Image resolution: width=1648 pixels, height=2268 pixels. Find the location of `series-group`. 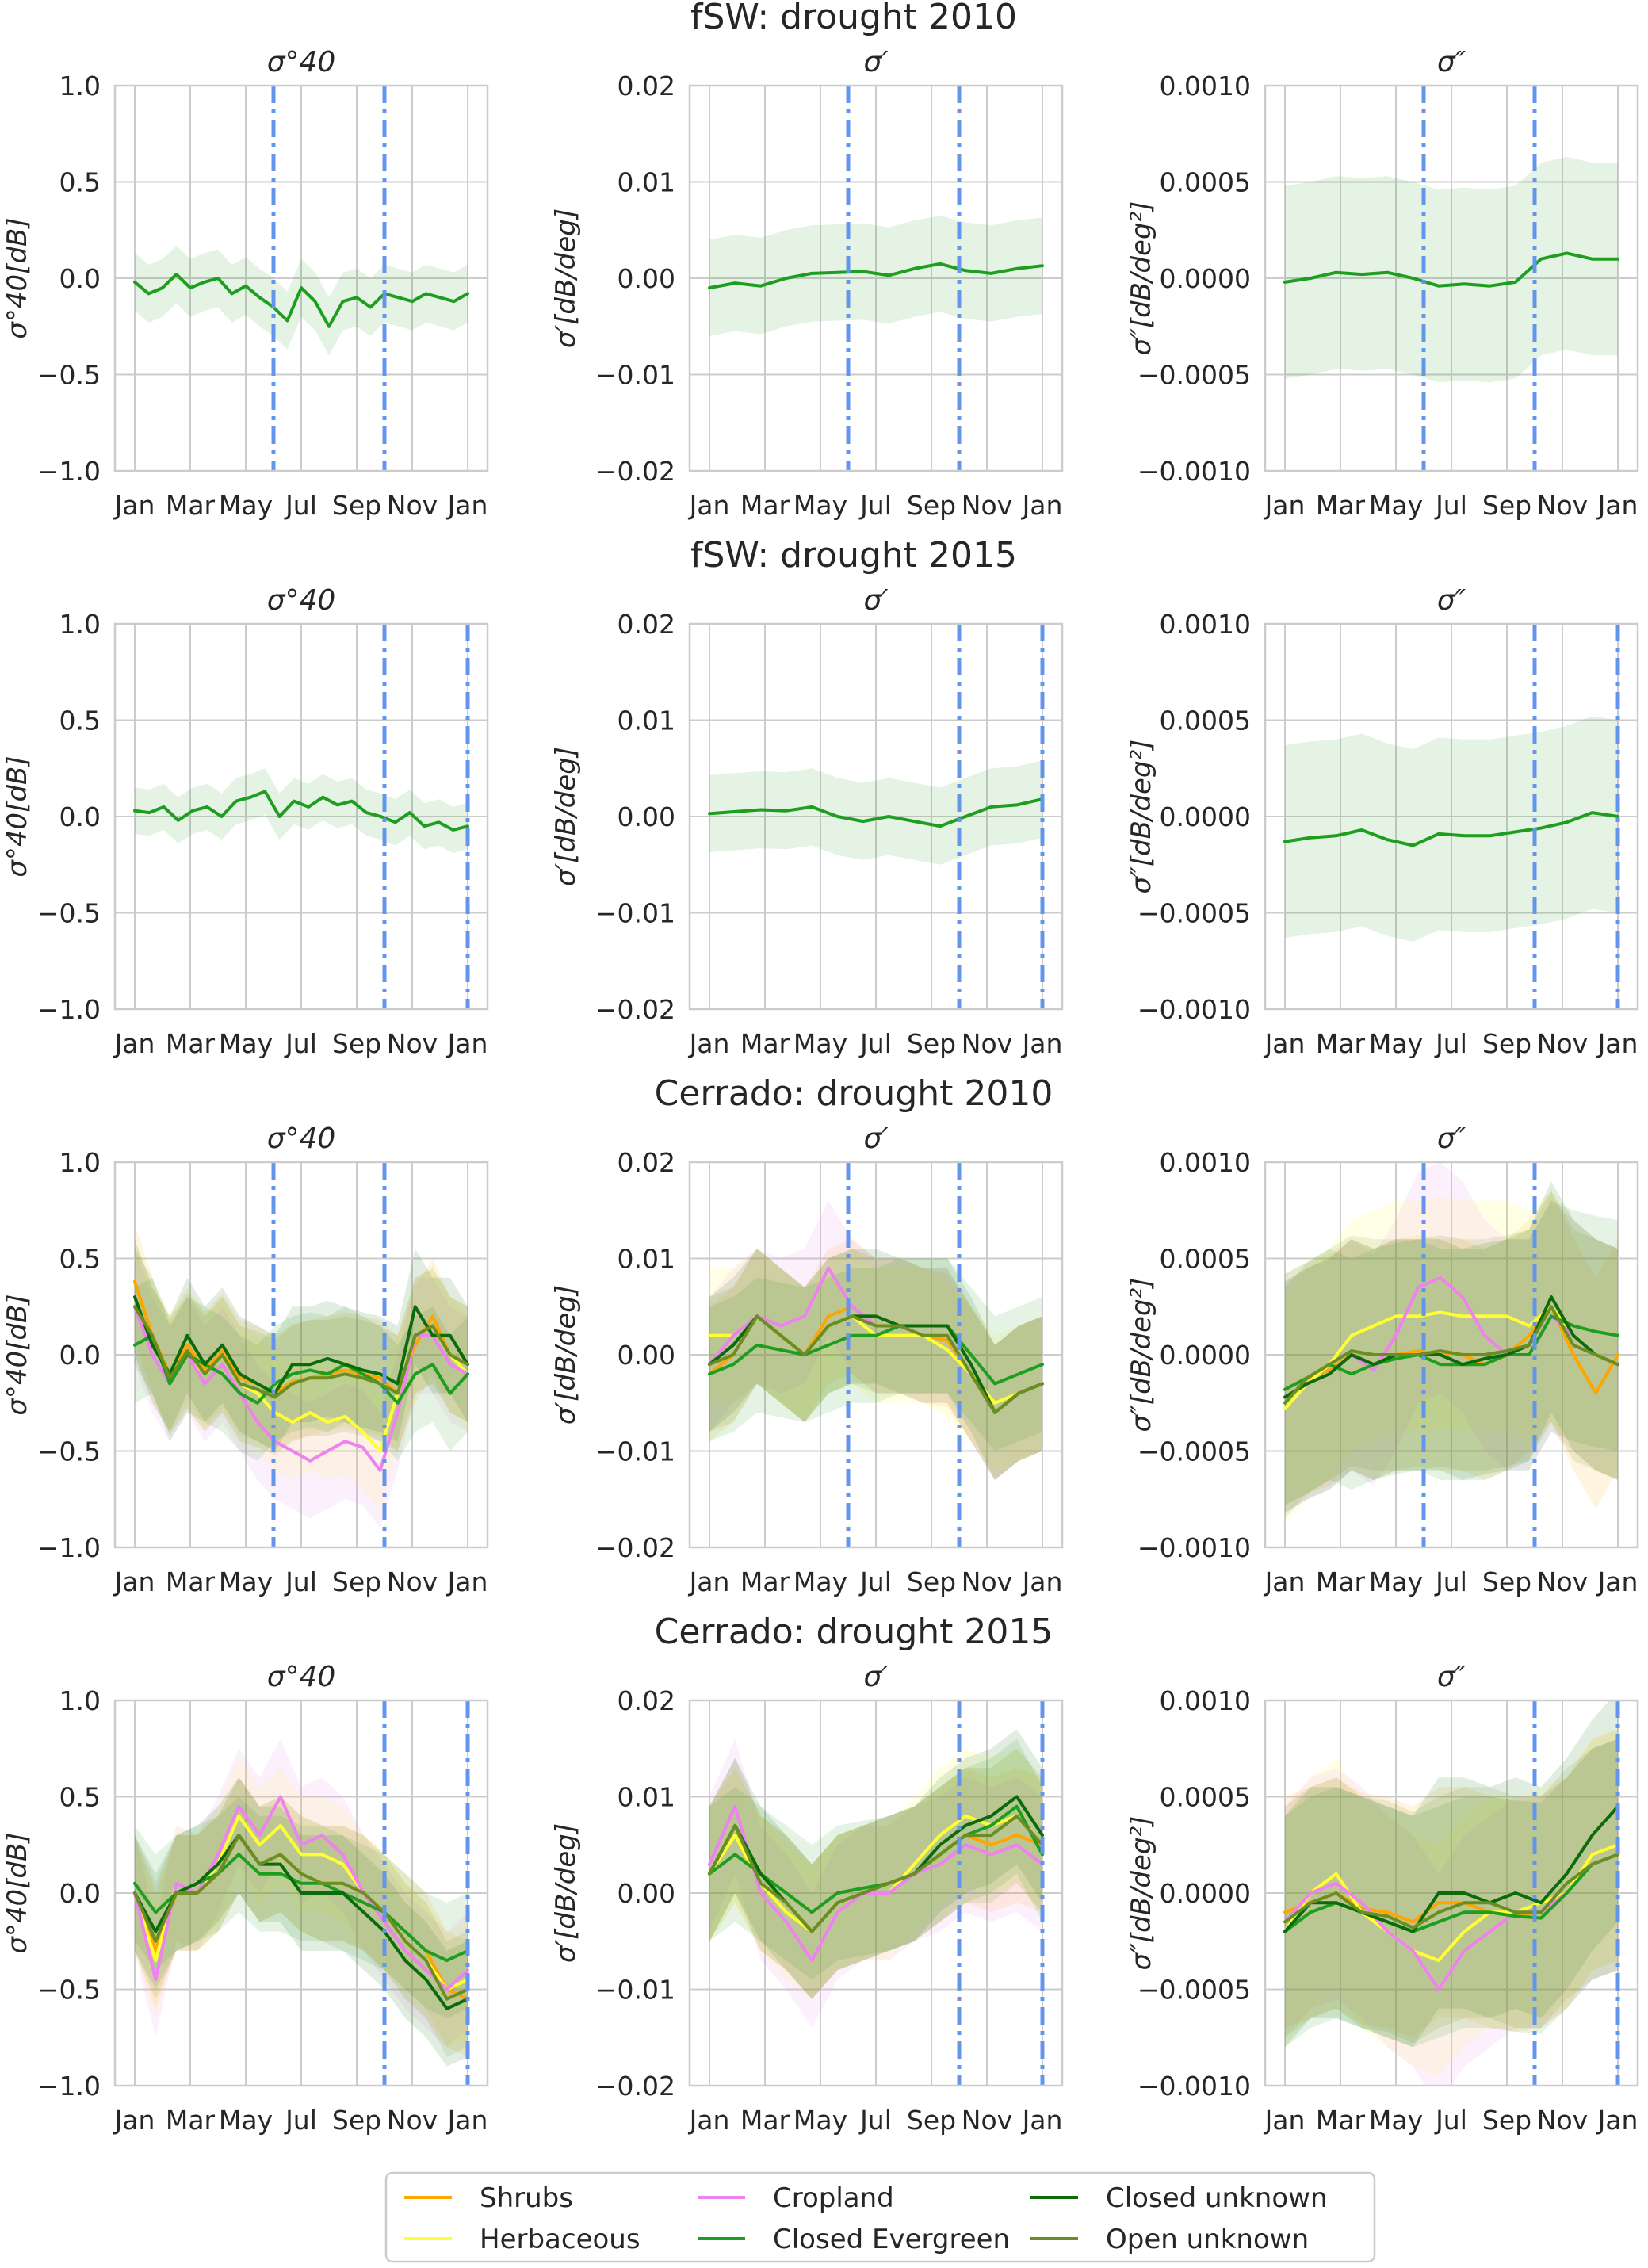

series-group is located at coordinates (1451, 829).